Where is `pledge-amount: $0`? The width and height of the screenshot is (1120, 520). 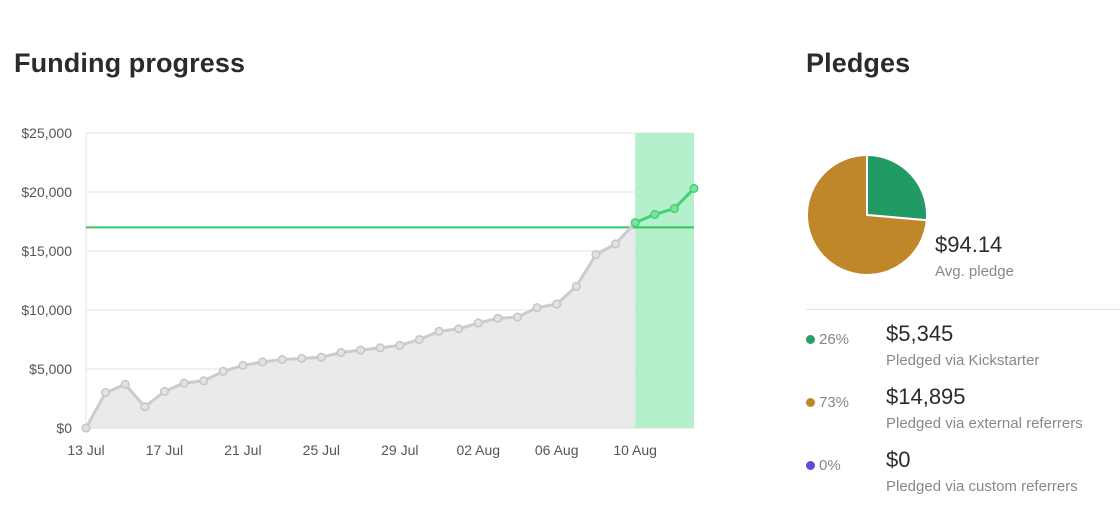 pledge-amount: $0 is located at coordinates (898, 459).